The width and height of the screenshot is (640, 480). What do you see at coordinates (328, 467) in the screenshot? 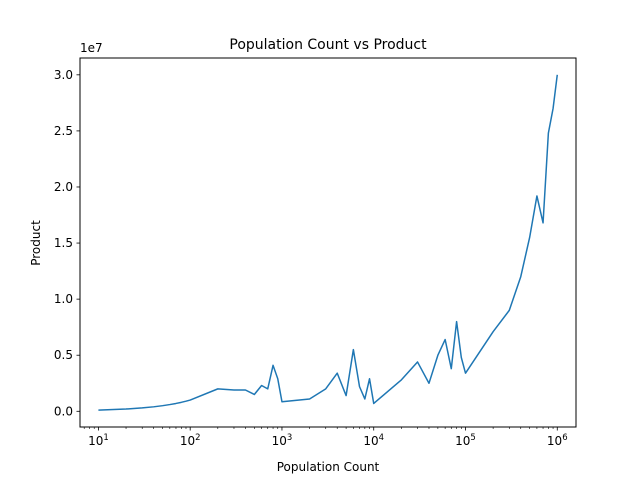
I see `x-axis-label: Population Count` at bounding box center [328, 467].